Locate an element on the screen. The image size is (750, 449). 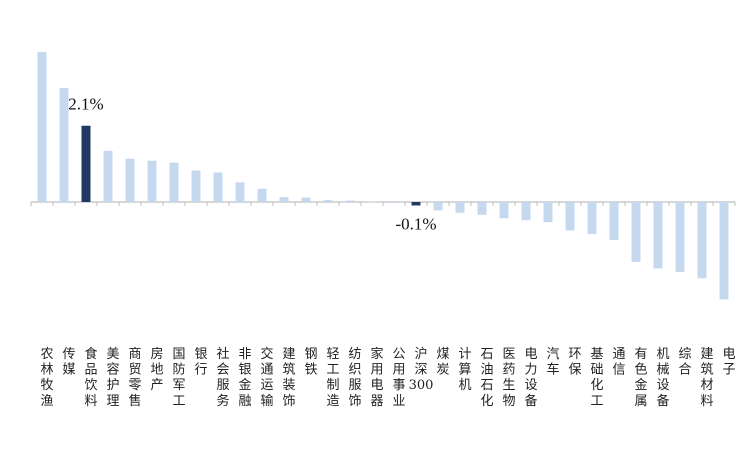
axis-layer is located at coordinates (383, 203).